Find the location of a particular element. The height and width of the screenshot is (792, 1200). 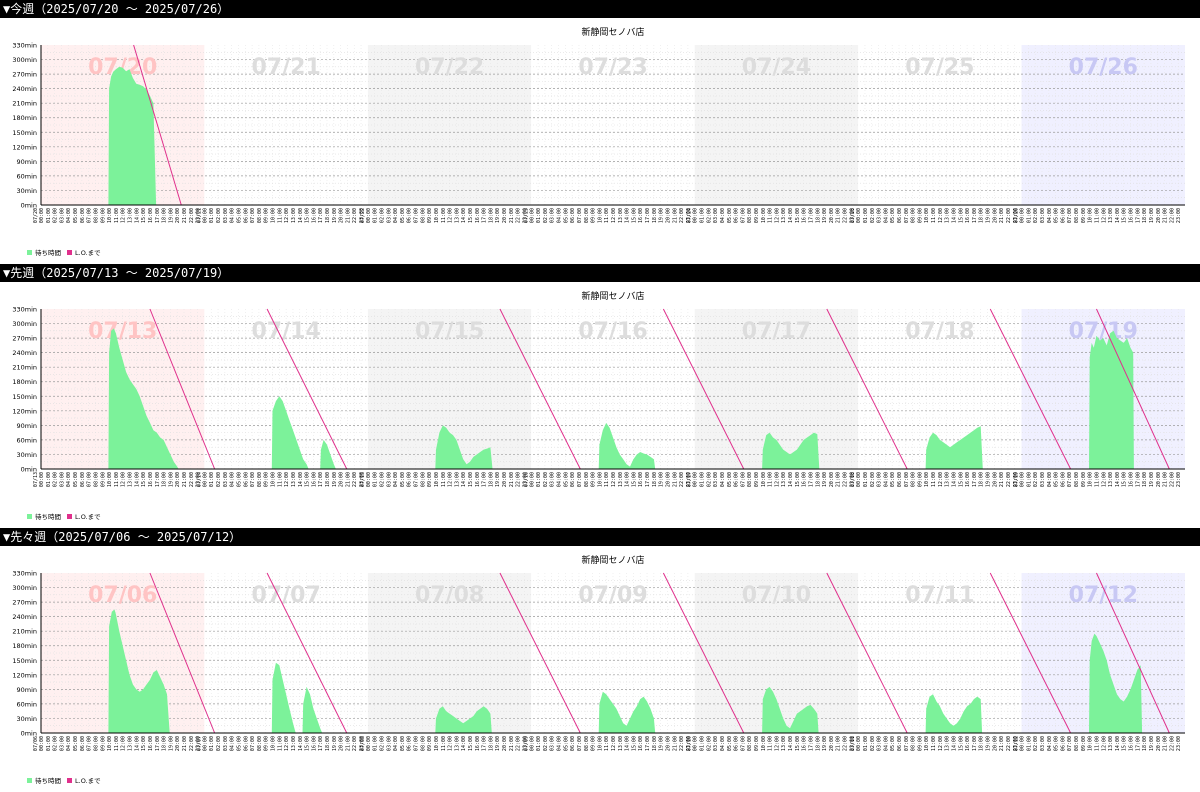

legend-swatch-wait is located at coordinates (29, 780).